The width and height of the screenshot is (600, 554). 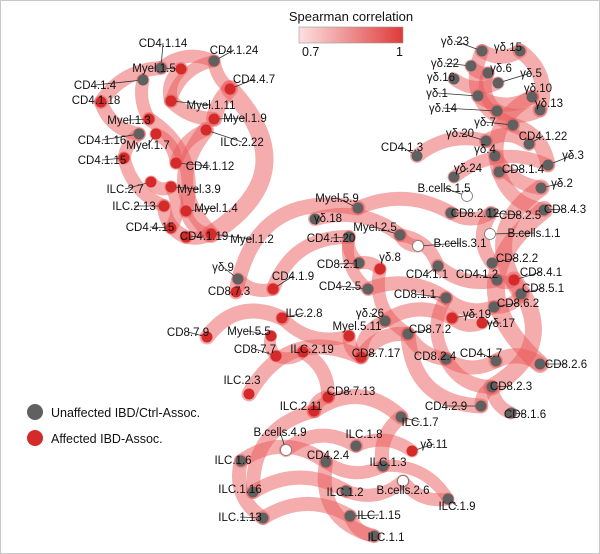 I want to click on node-label-gd-6: γδ.6, so click(x=501, y=69).